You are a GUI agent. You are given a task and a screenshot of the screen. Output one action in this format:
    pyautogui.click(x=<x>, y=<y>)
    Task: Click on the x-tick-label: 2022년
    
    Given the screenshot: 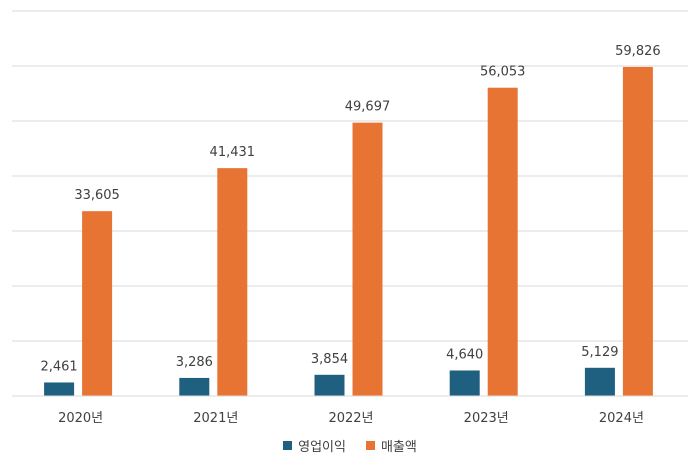 What is the action you would take?
    pyautogui.click(x=350, y=418)
    